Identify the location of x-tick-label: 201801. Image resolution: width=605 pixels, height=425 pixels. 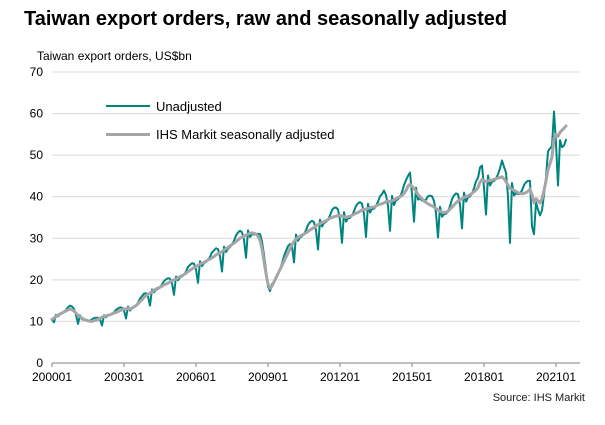
(484, 377).